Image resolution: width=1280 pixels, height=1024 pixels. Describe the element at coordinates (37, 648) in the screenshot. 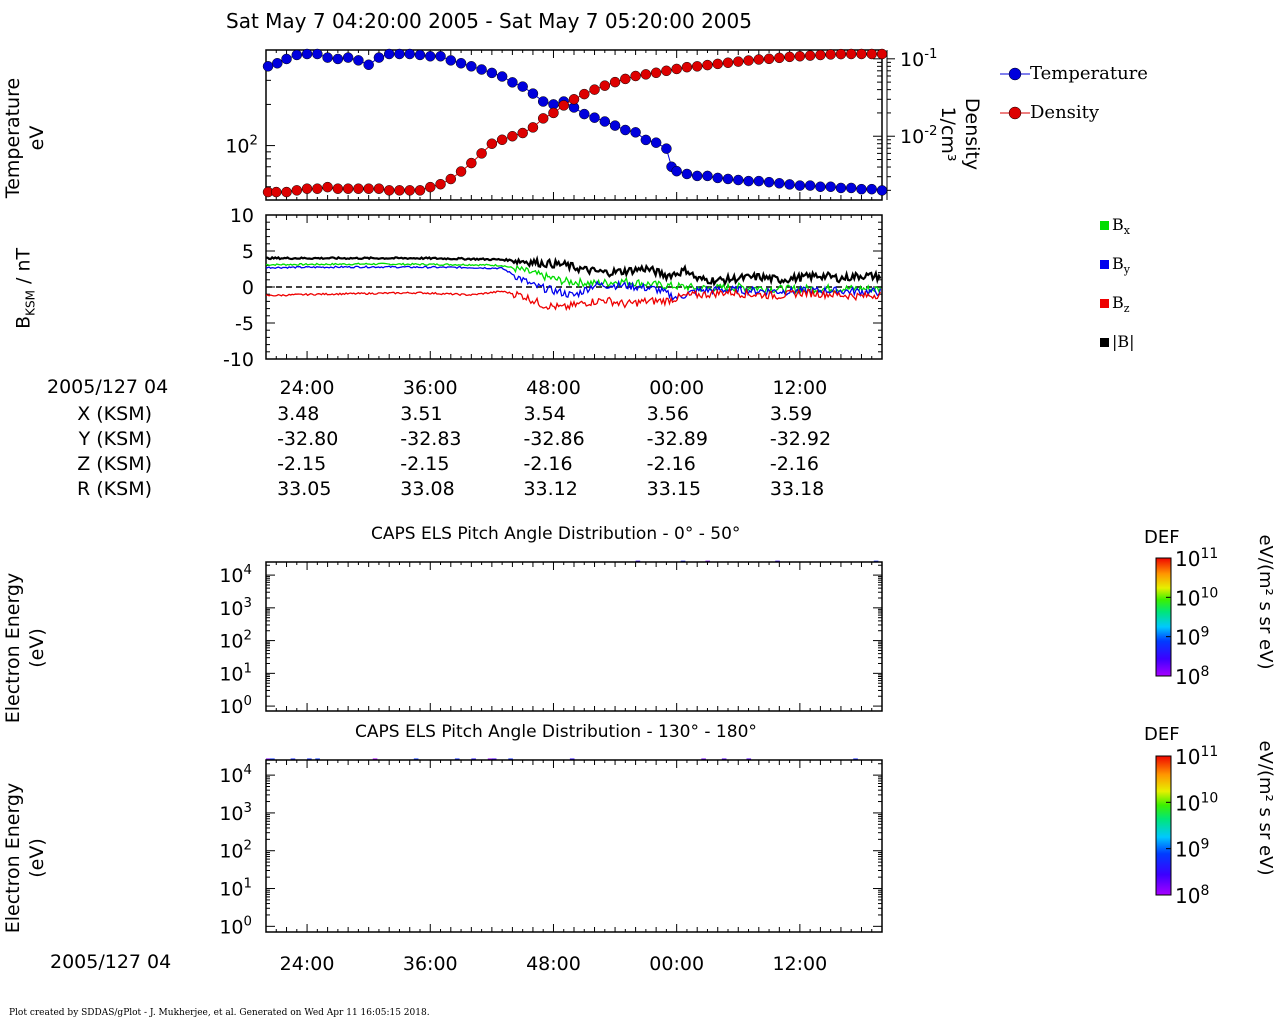

I see `els-0-50-axis-unit: (eV)` at that location.